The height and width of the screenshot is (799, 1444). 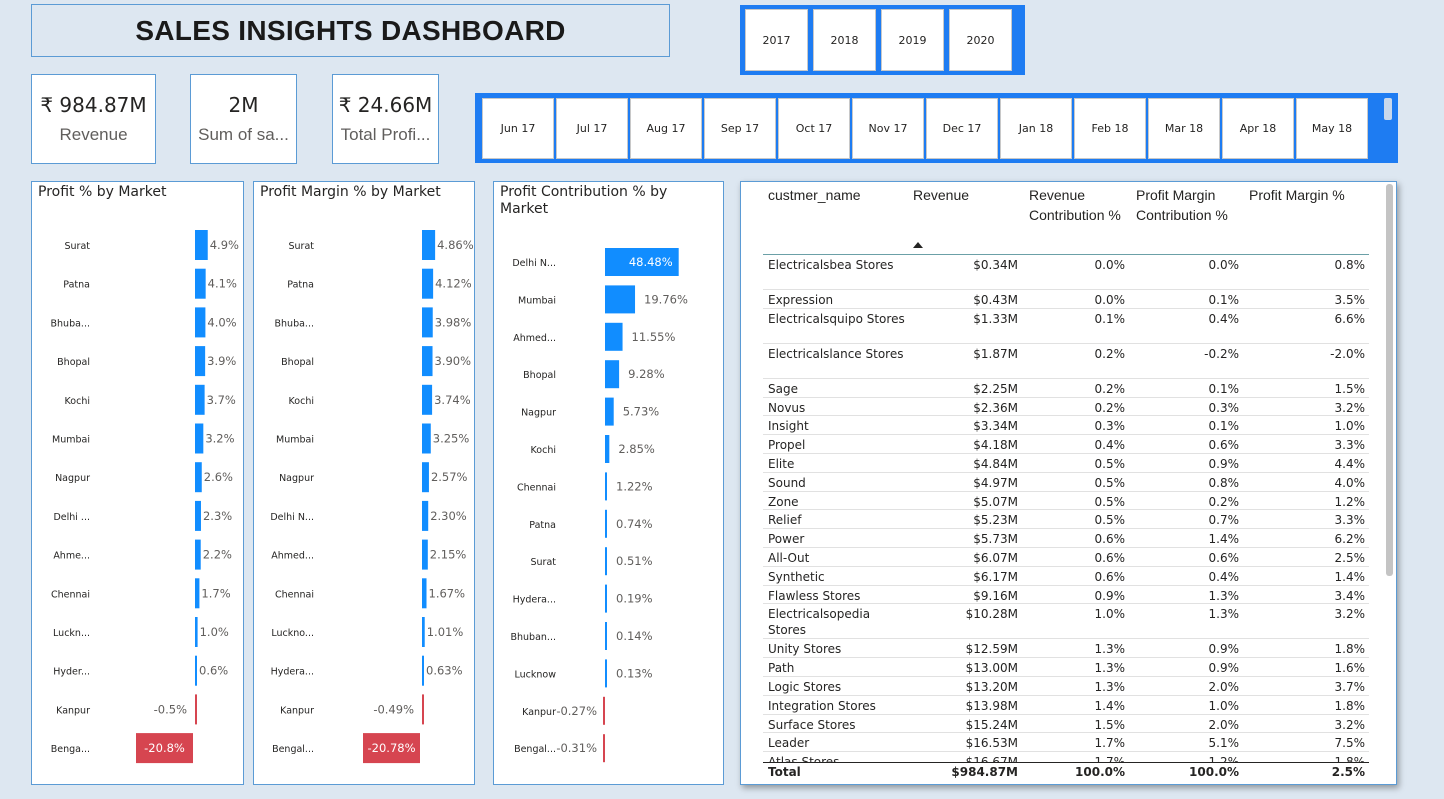 What do you see at coordinates (814, 128) in the screenshot?
I see `month-button: Oct 17` at bounding box center [814, 128].